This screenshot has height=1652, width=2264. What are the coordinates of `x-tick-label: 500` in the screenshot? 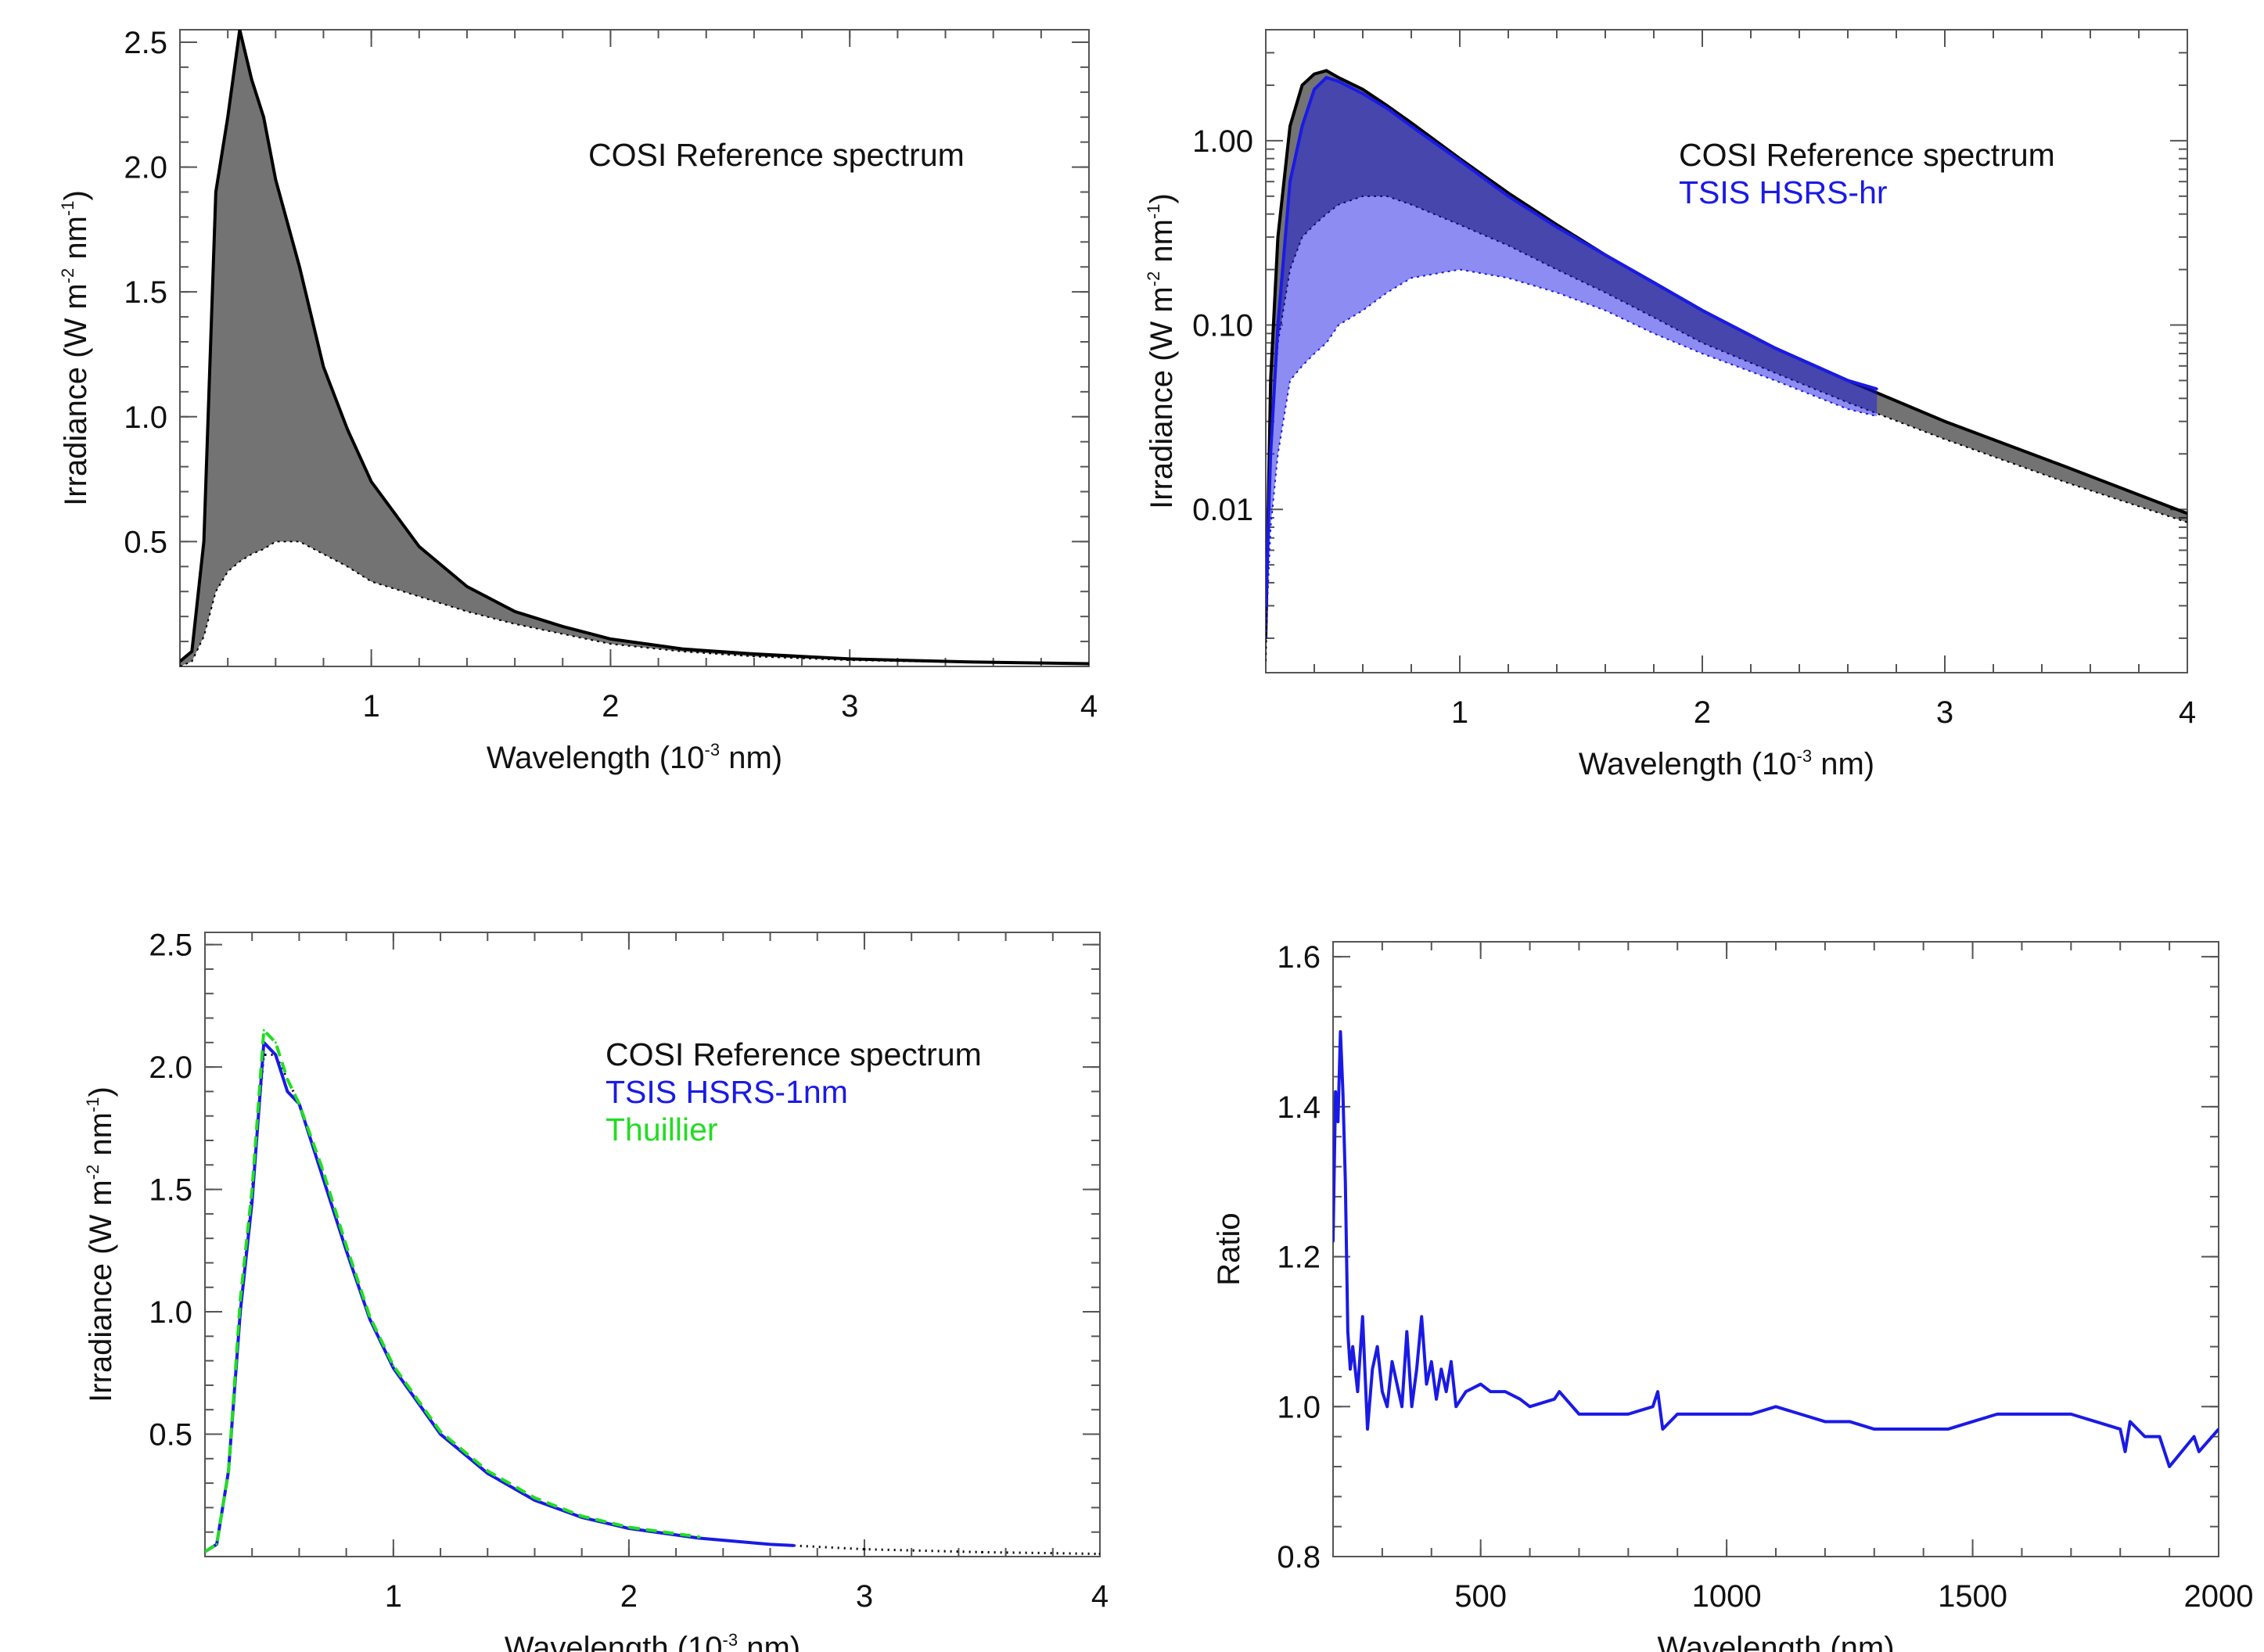 It's located at (1480, 1596).